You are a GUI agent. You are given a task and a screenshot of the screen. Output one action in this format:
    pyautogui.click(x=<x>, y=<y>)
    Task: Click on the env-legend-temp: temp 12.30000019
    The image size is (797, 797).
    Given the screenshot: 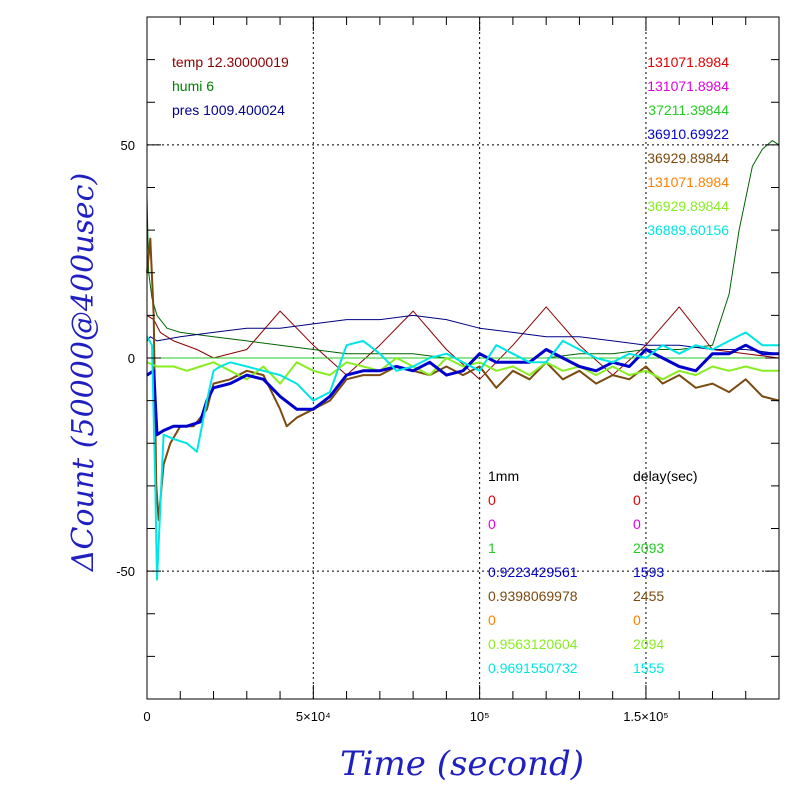 What is the action you would take?
    pyautogui.click(x=230, y=62)
    